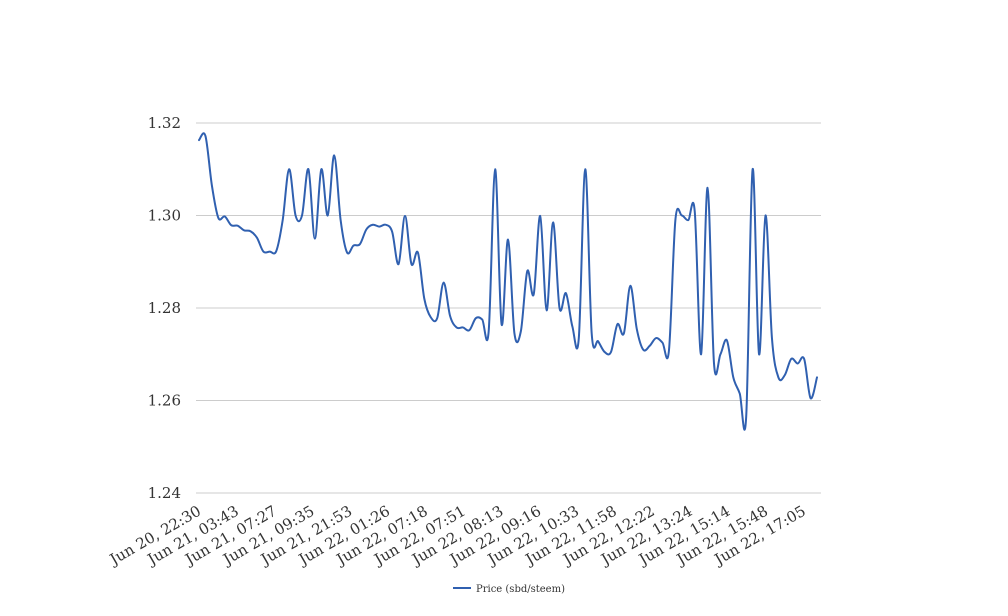 The width and height of the screenshot is (1008, 616). I want to click on y-tick-label: 1.28, so click(164, 308).